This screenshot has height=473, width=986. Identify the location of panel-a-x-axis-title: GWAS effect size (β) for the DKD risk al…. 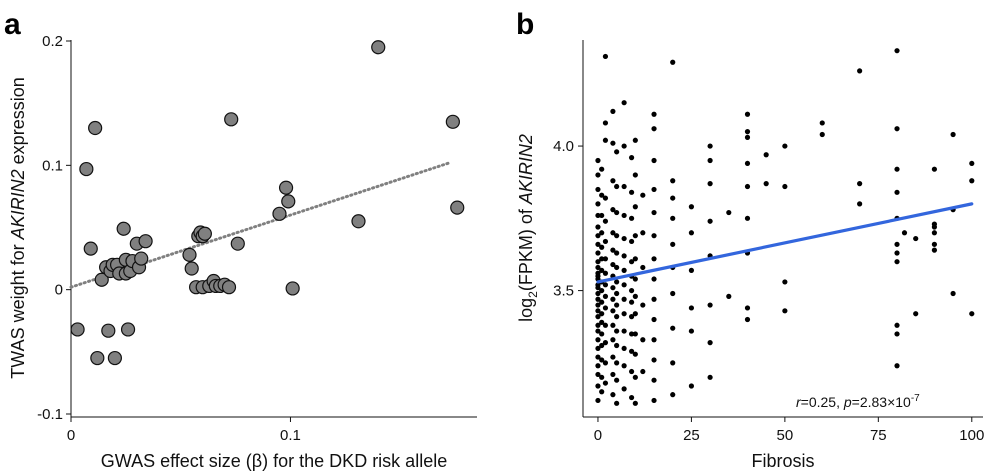
(274, 461).